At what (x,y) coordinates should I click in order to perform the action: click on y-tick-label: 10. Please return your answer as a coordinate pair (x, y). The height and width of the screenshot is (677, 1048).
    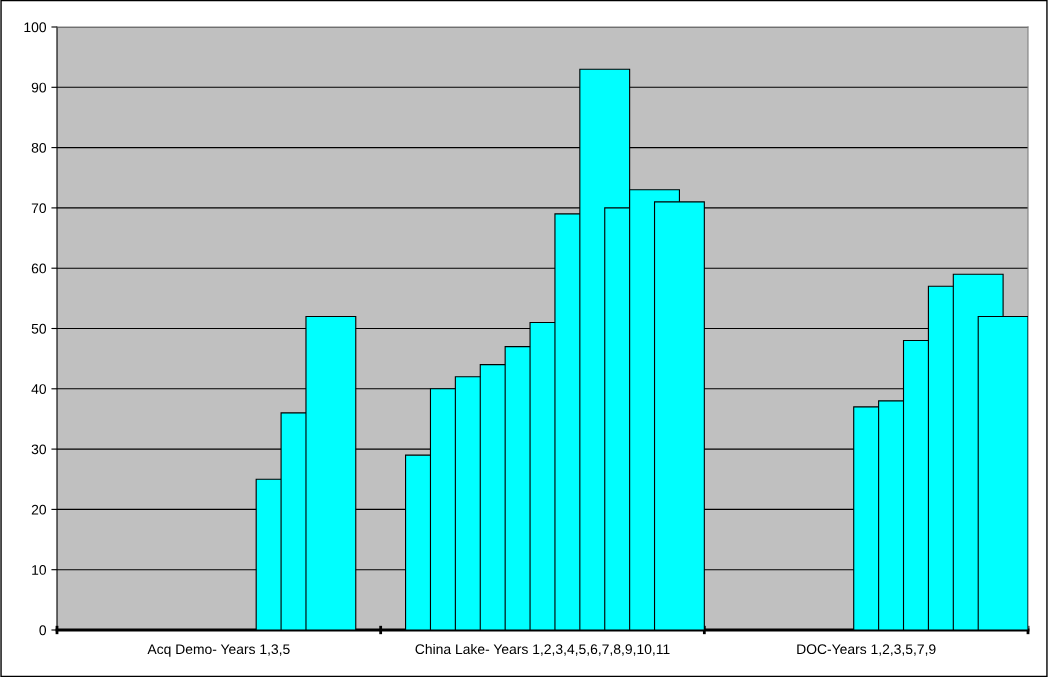
    Looking at the image, I should click on (39, 570).